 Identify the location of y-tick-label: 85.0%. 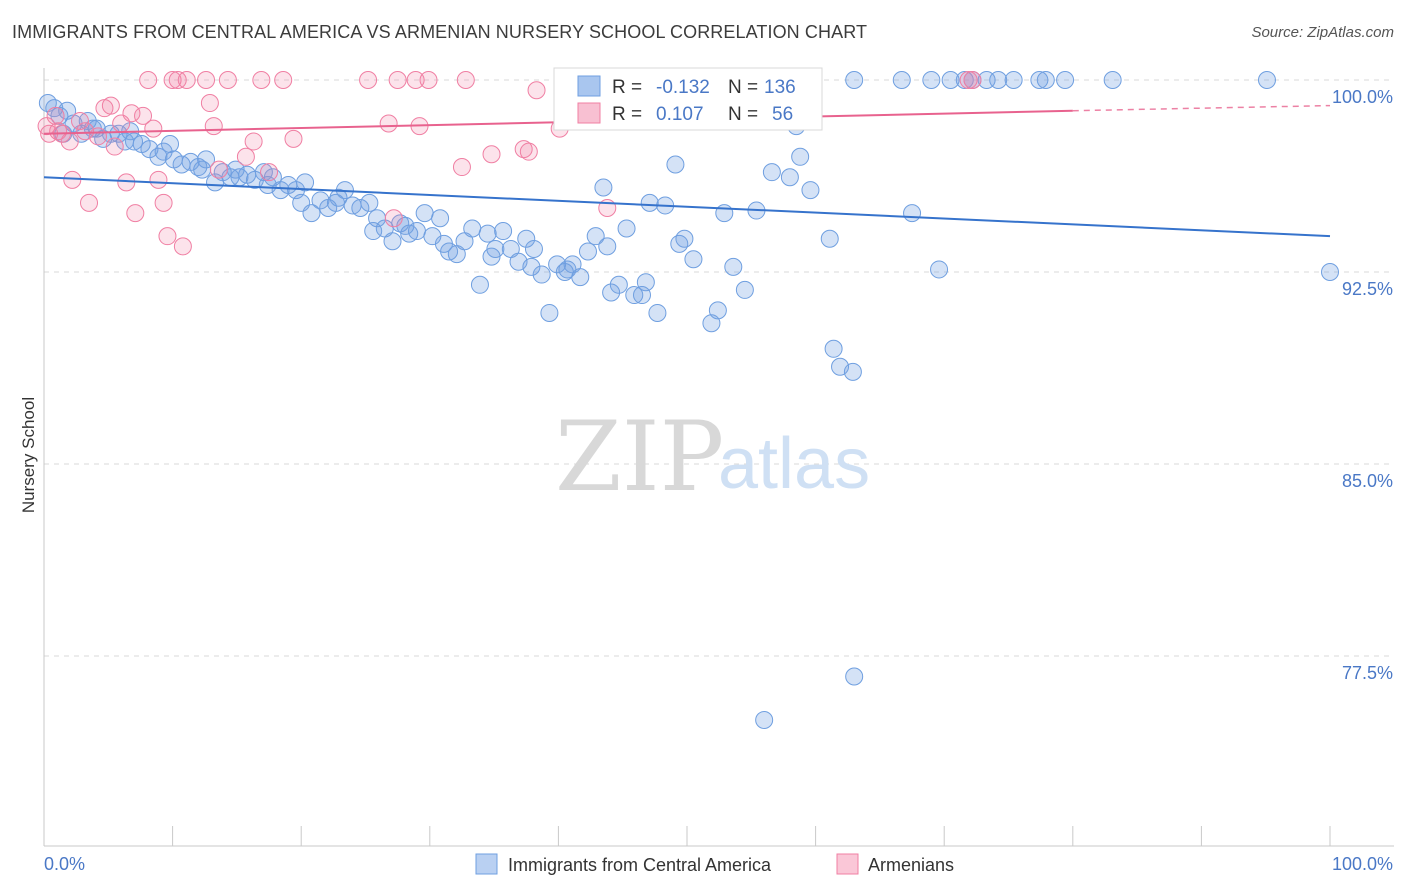
(1367, 481).